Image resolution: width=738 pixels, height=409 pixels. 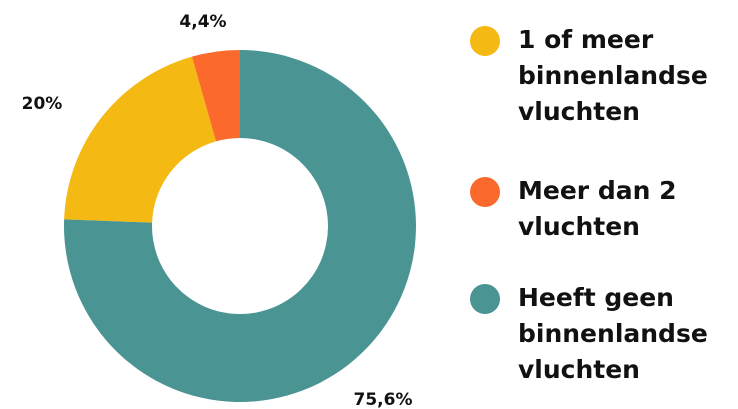 What do you see at coordinates (383, 399) in the screenshot?
I see `slice-label: 75,6%` at bounding box center [383, 399].